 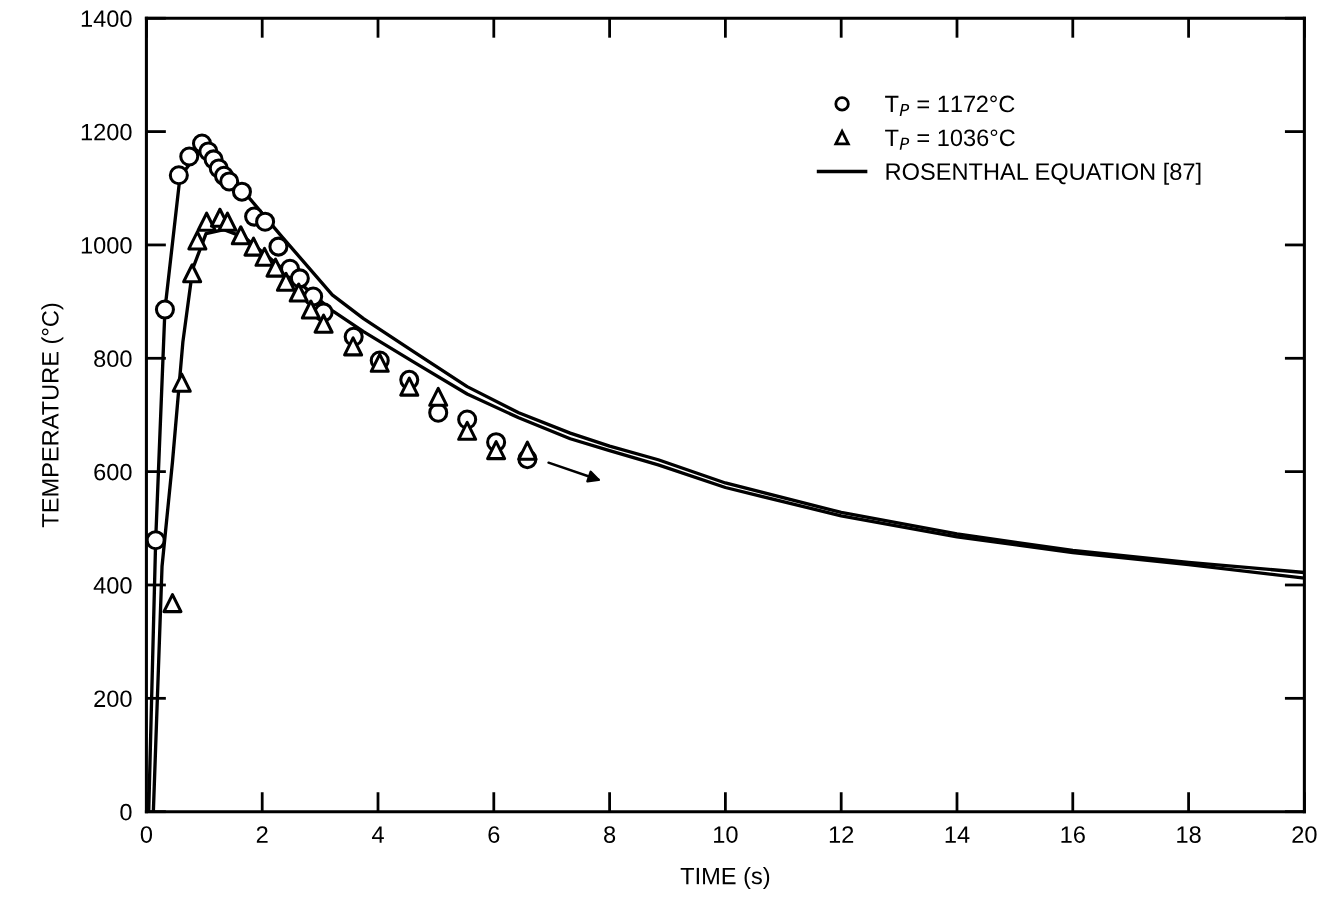 What do you see at coordinates (610, 834) in the screenshot?
I see `x-tick-label: 8` at bounding box center [610, 834].